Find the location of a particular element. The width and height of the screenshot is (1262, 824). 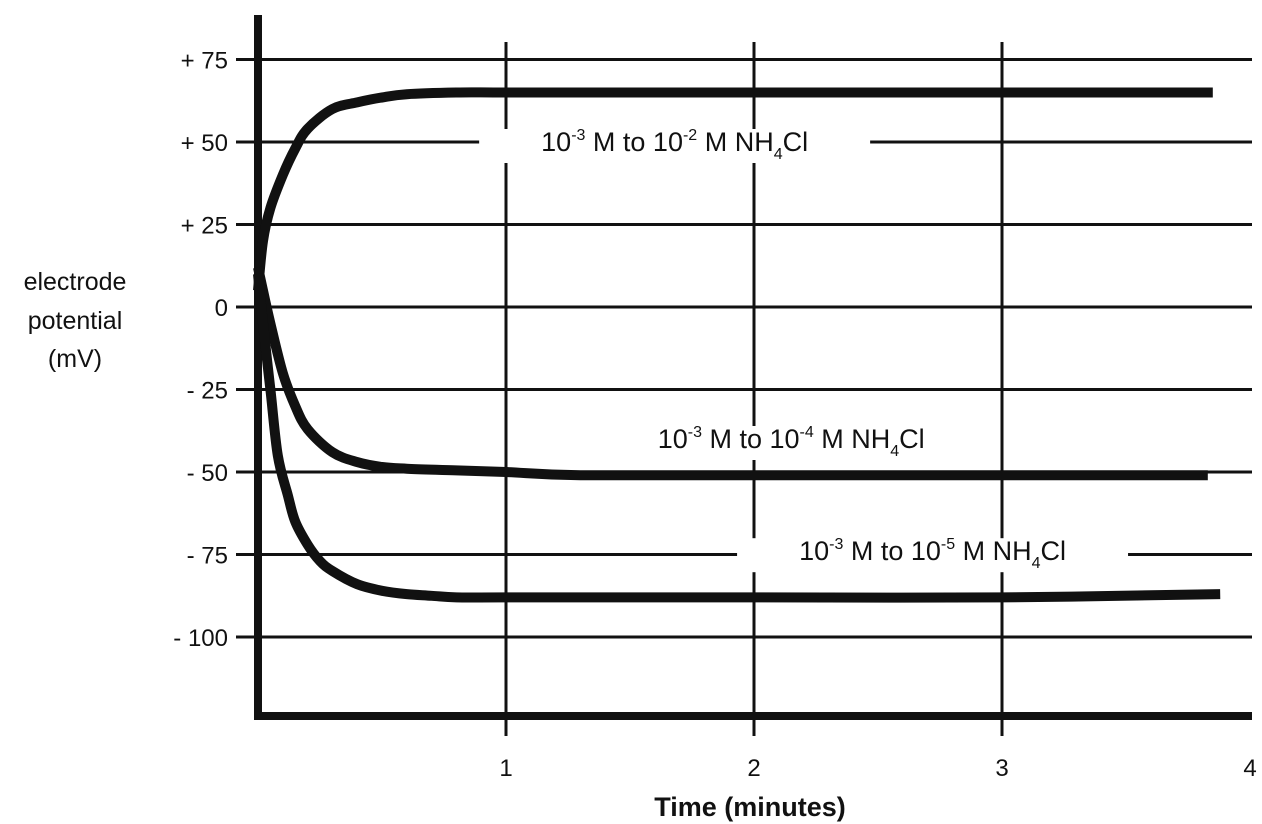

series-label-to-1e-4: 10-3 M to 10-4 M NH4Cl is located at coordinates (791, 442).